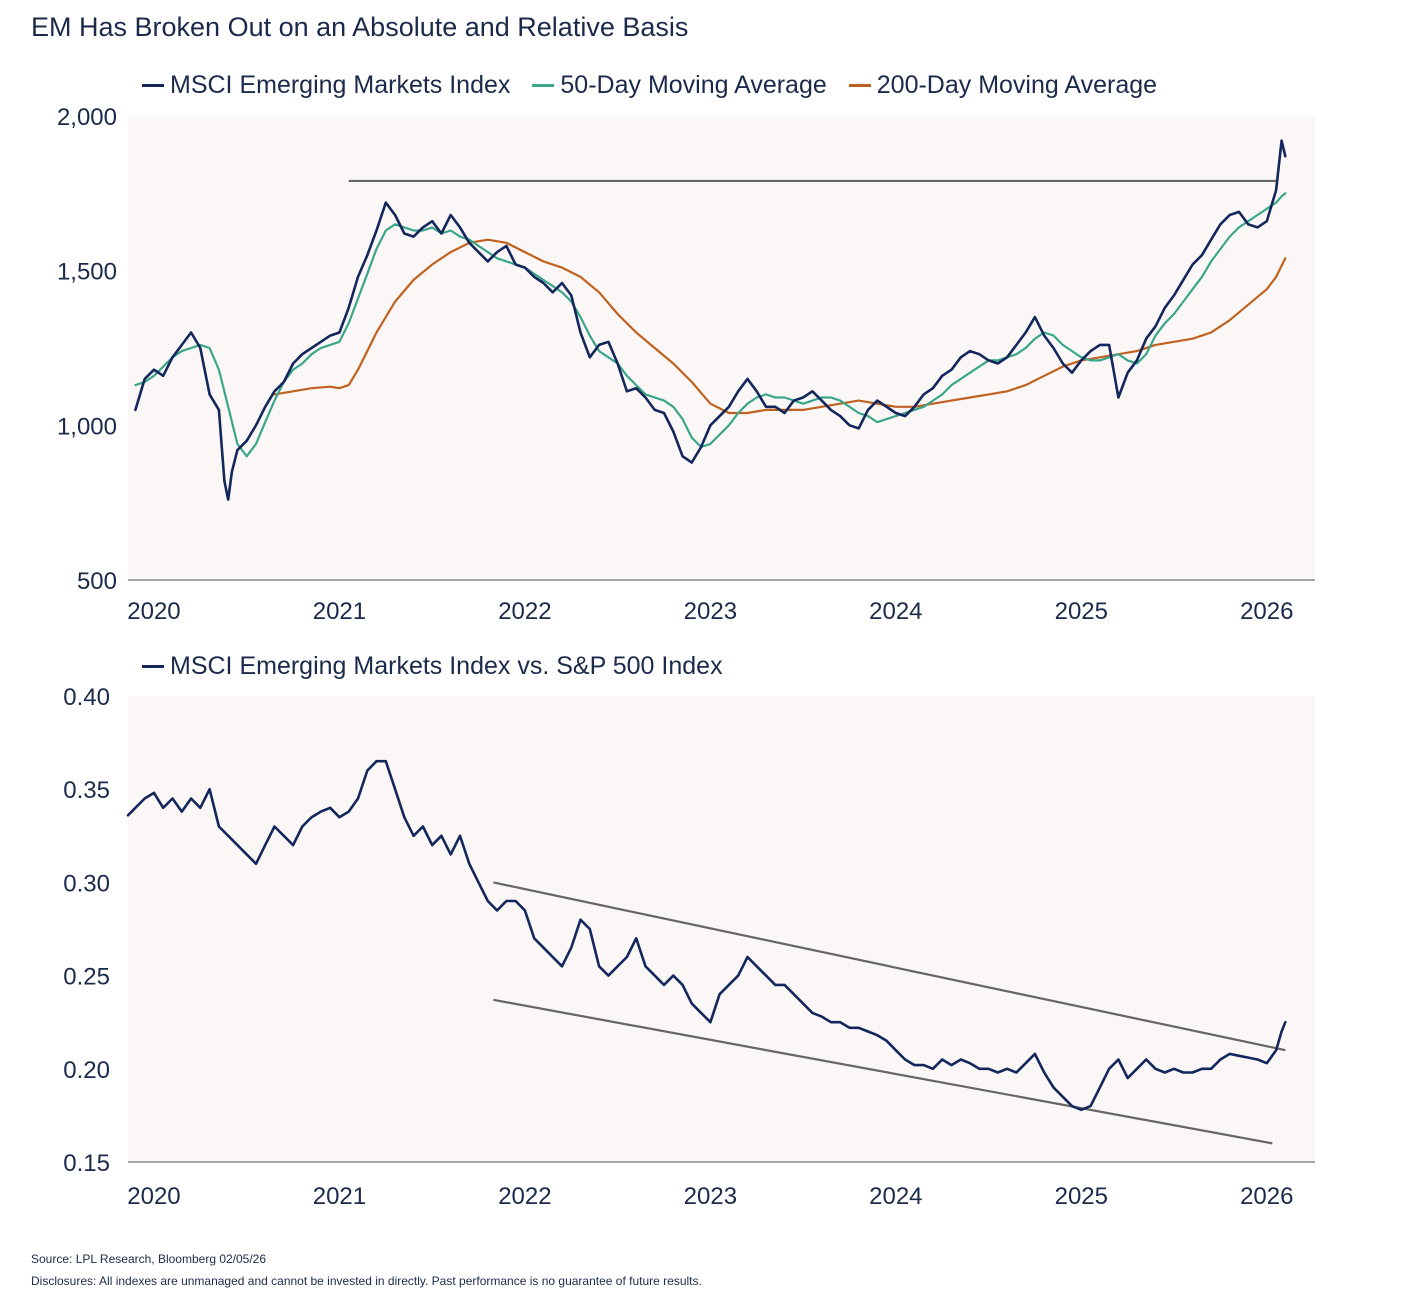 Image resolution: width=1408 pixels, height=1312 pixels. What do you see at coordinates (889, 966) in the screenshot?
I see `upper-channel-line` at bounding box center [889, 966].